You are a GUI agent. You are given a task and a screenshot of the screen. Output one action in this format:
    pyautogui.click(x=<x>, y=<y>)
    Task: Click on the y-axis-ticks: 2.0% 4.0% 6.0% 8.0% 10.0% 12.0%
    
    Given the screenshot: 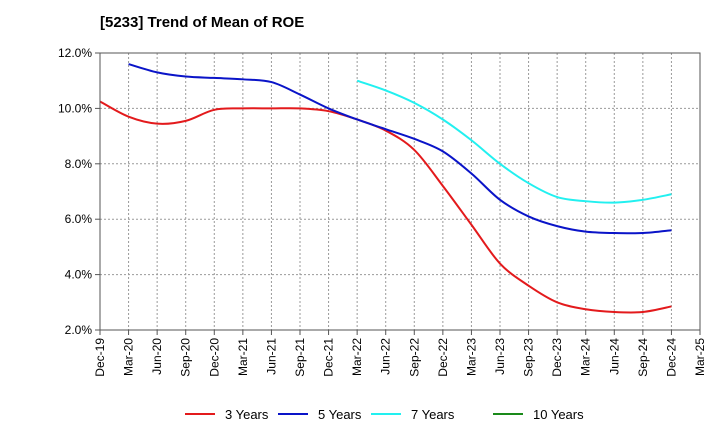 What is the action you would take?
    pyautogui.click(x=79, y=191)
    